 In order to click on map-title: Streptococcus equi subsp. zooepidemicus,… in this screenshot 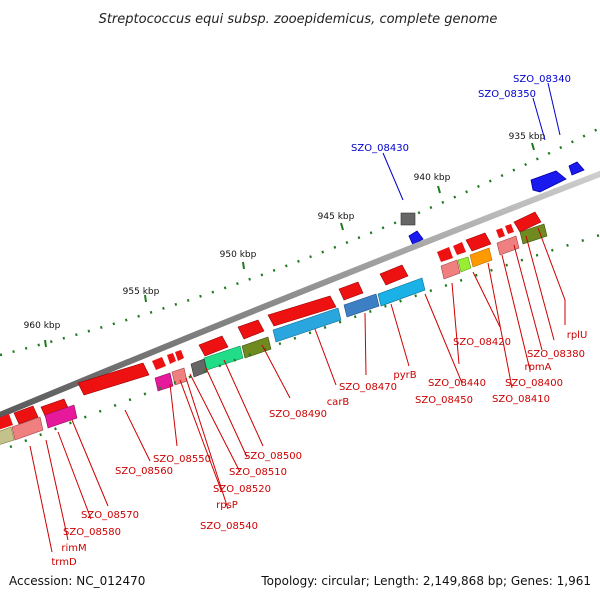, I will do `click(298, 19)`.